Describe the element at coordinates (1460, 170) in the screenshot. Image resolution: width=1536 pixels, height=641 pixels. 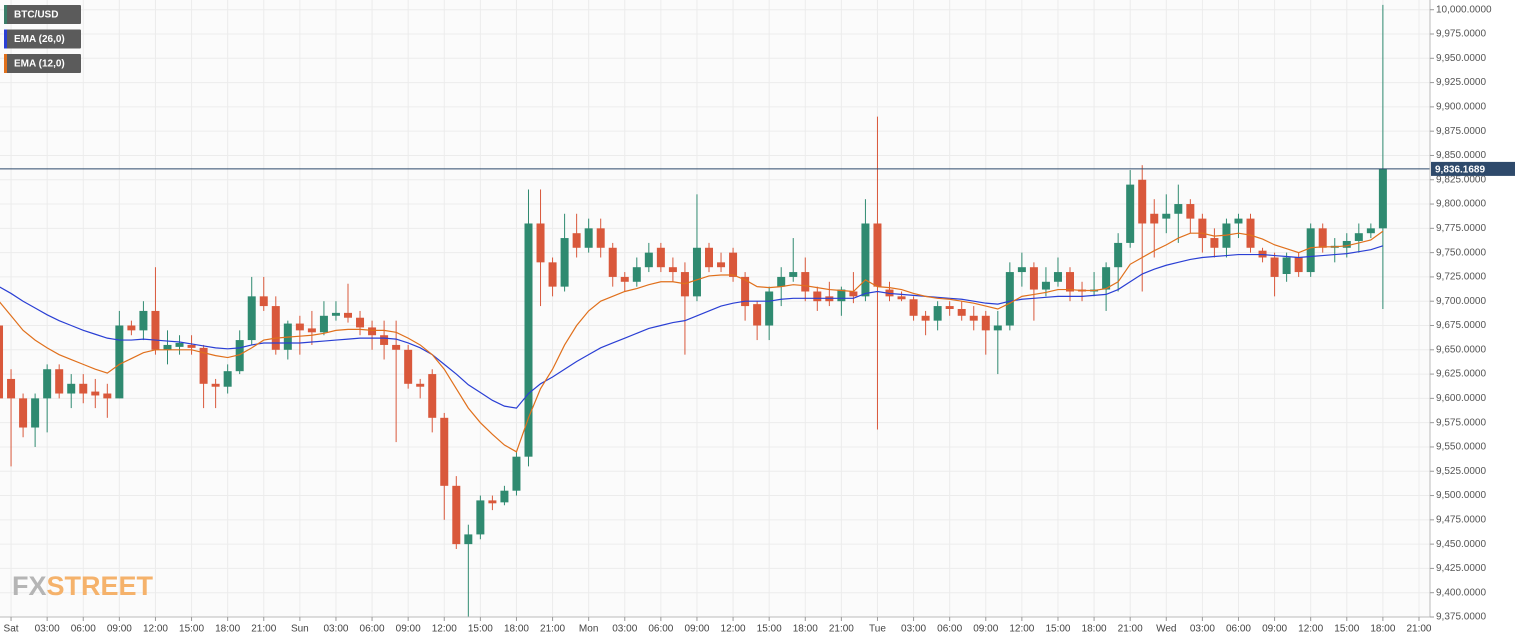
I see `last-price-label: 9,836.1689` at that location.